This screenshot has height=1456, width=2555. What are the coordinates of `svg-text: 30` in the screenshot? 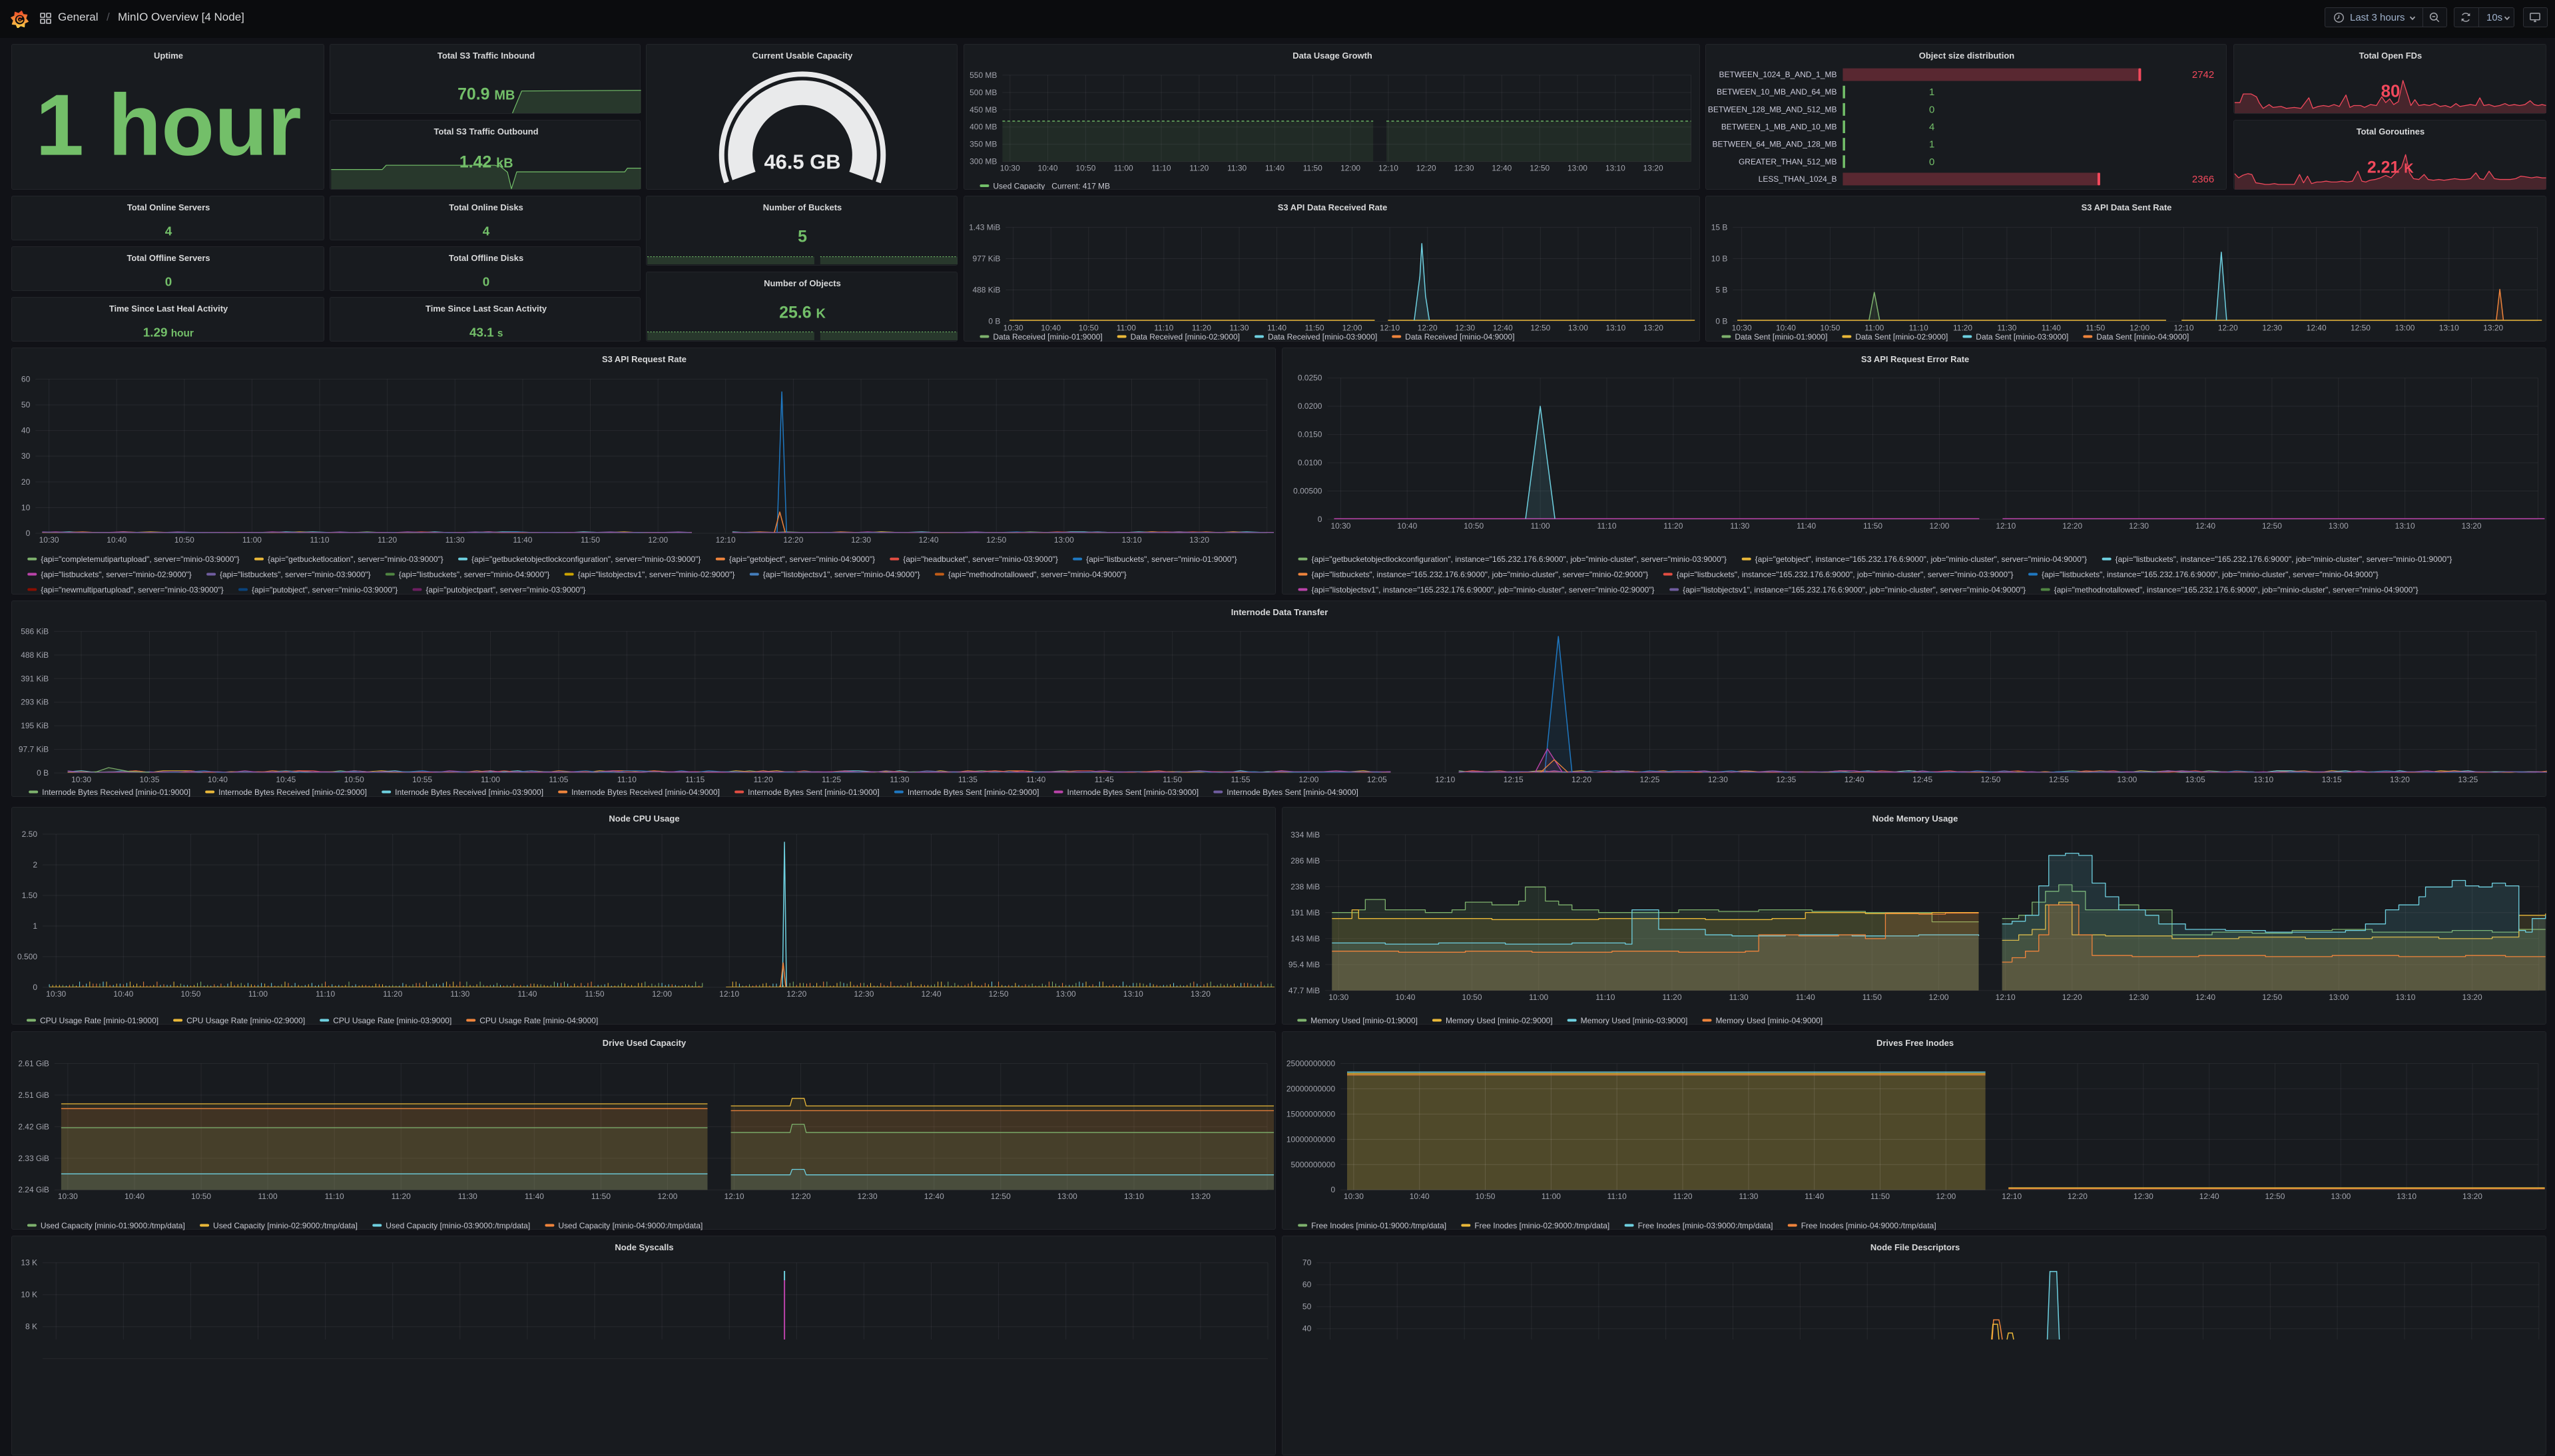 It's located at (26, 456).